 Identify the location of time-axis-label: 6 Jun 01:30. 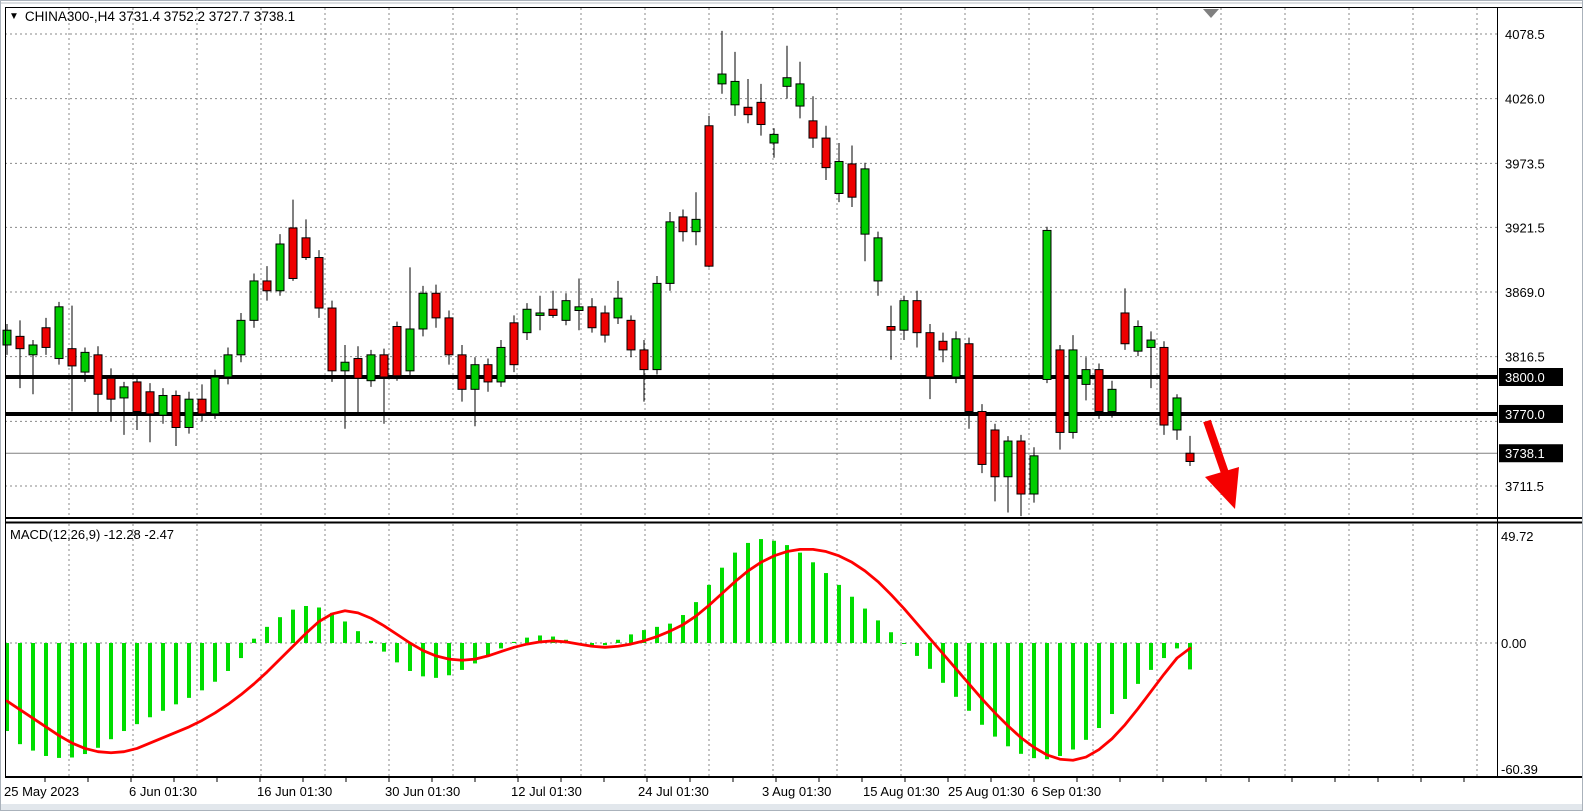
(163, 791).